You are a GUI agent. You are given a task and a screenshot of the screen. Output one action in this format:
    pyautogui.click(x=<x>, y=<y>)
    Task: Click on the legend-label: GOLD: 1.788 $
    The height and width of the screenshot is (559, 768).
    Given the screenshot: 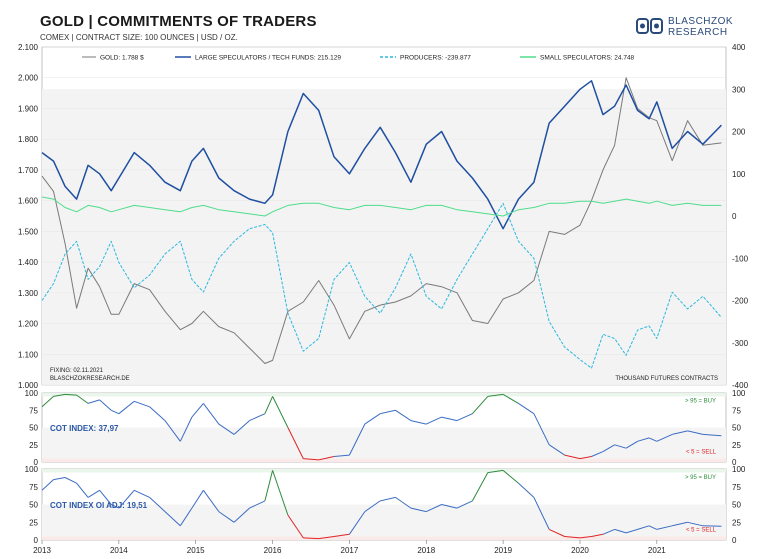 What is the action you would take?
    pyautogui.click(x=122, y=58)
    